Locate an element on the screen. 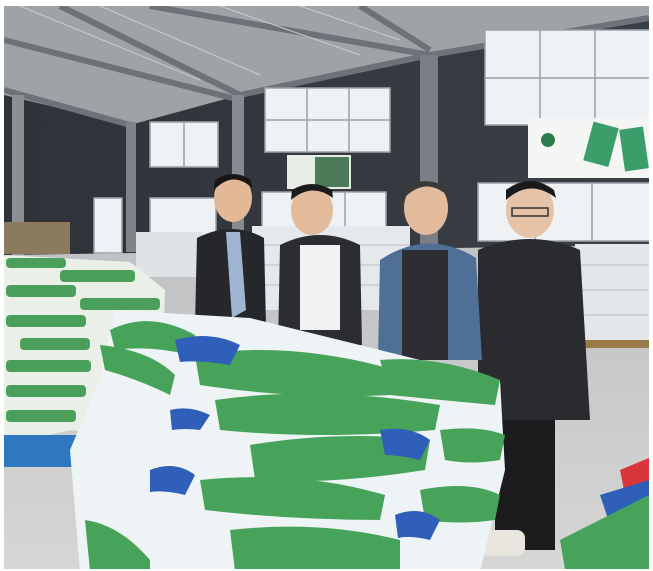 Image resolution: width=653 pixels, height=571 pixels. right-bags is located at coordinates (604, 513).